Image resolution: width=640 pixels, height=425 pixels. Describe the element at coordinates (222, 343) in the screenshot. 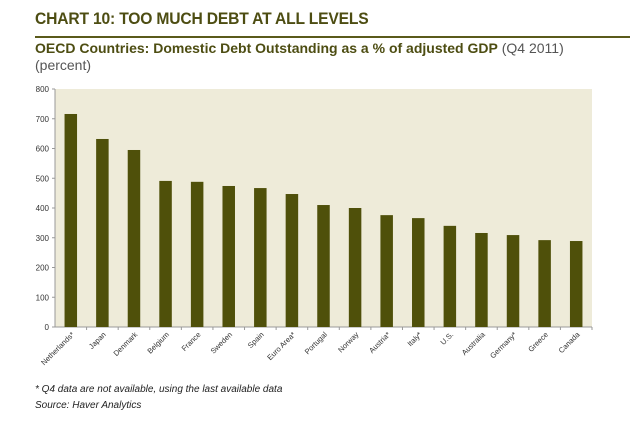

I see `x-tick-label: Sweden` at that location.